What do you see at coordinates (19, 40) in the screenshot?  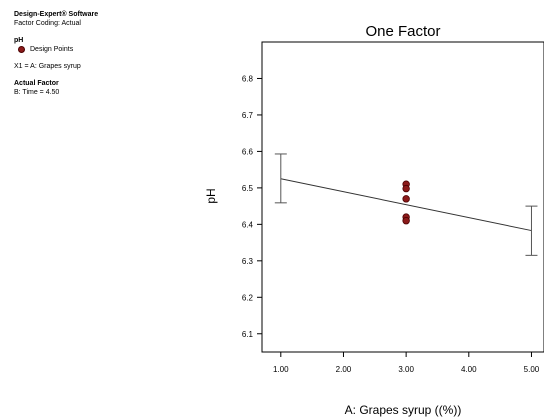 I see `response-name: pH` at bounding box center [19, 40].